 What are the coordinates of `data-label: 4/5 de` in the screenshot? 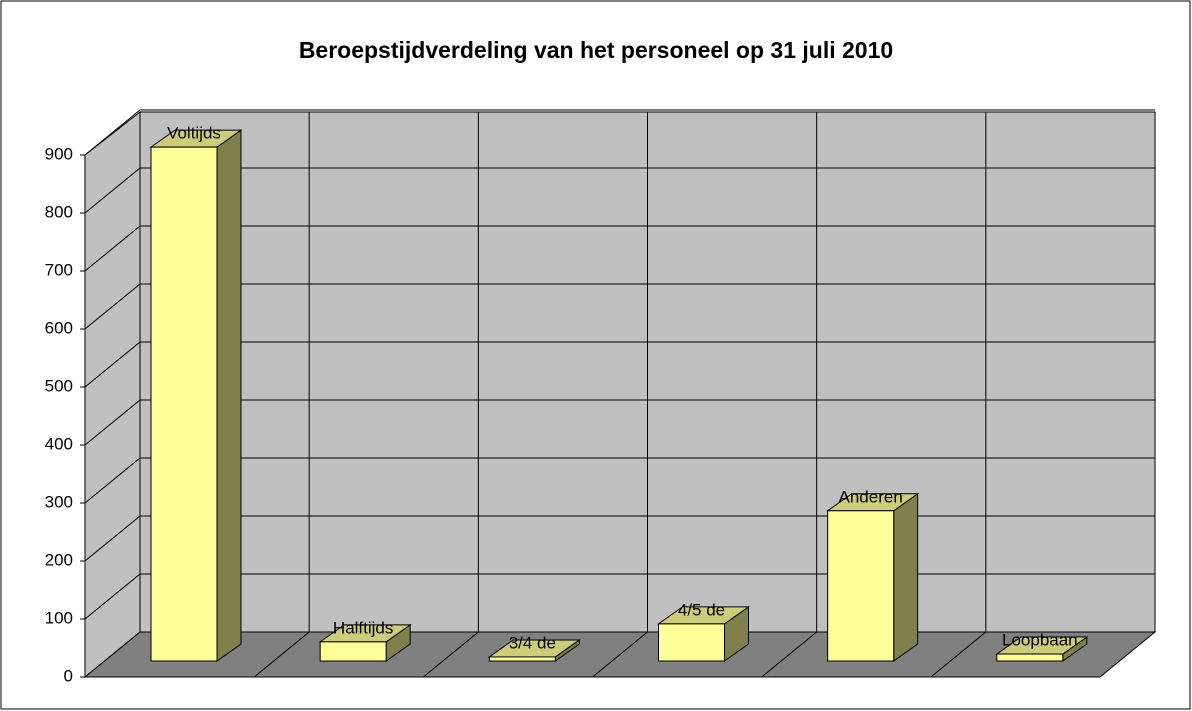 It's located at (701, 609).